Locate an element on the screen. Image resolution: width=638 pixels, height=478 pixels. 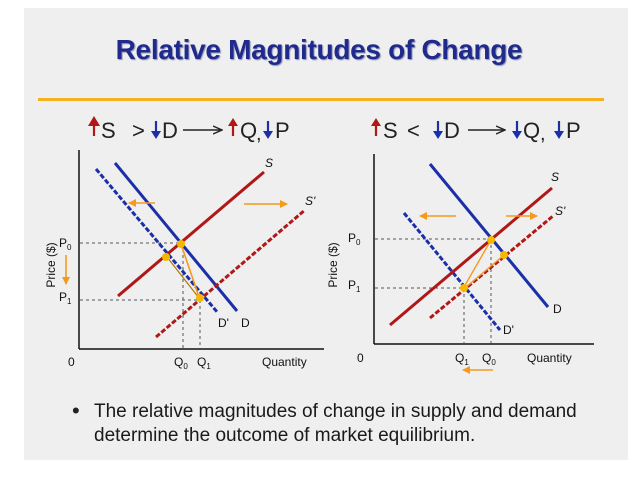
left-formula: S > D Q , P is located at coordinates (189, 130).